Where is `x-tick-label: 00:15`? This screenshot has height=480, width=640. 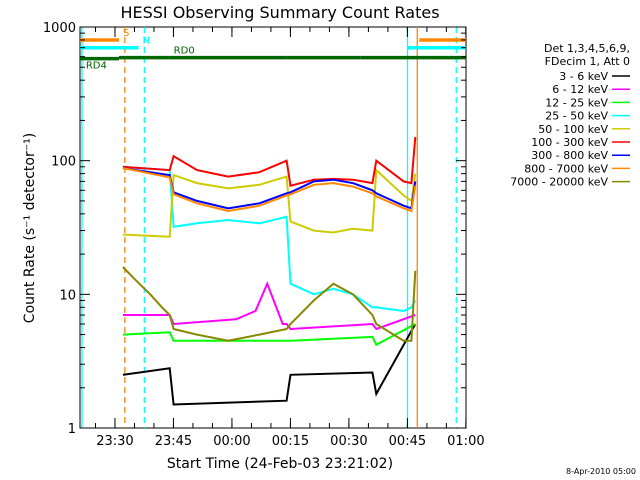
x-tick-label: 00:15 is located at coordinates (290, 441).